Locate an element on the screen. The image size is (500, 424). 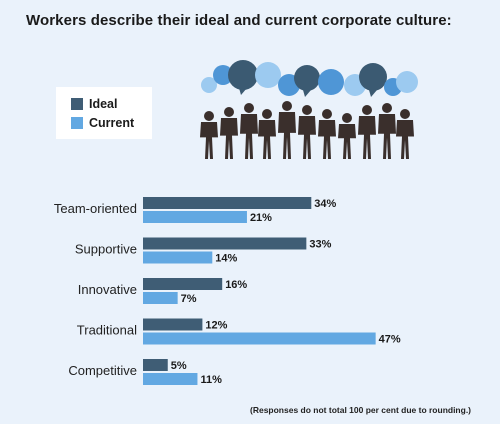
legend-item-current: Current is located at coordinates (102, 123).